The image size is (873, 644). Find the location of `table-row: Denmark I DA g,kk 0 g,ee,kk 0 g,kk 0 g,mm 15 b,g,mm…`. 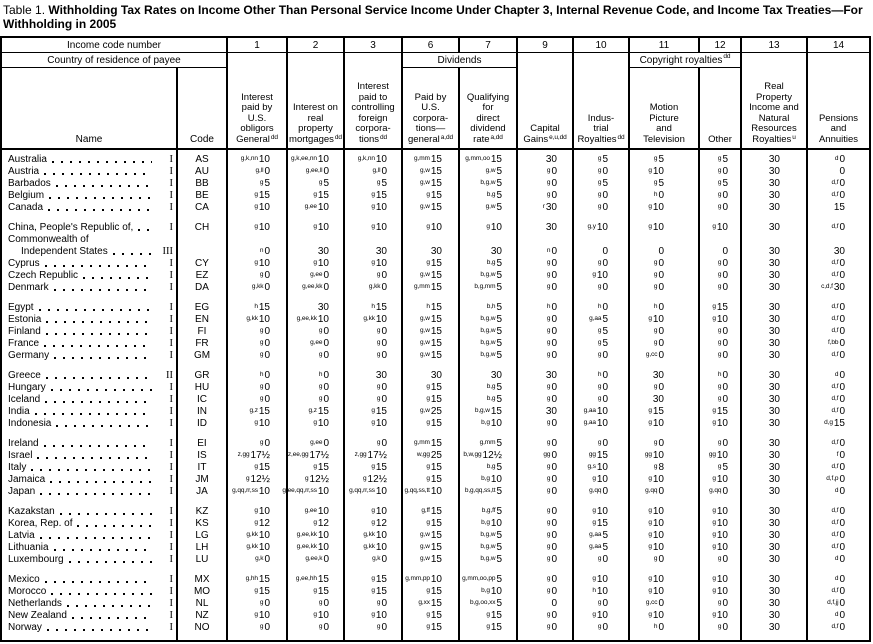

table-row: Denmark I DA g,kk 0 g,ee,kk 0 g,kk 0 g,mm 15 b,g,mm… is located at coordinates (435, 288).